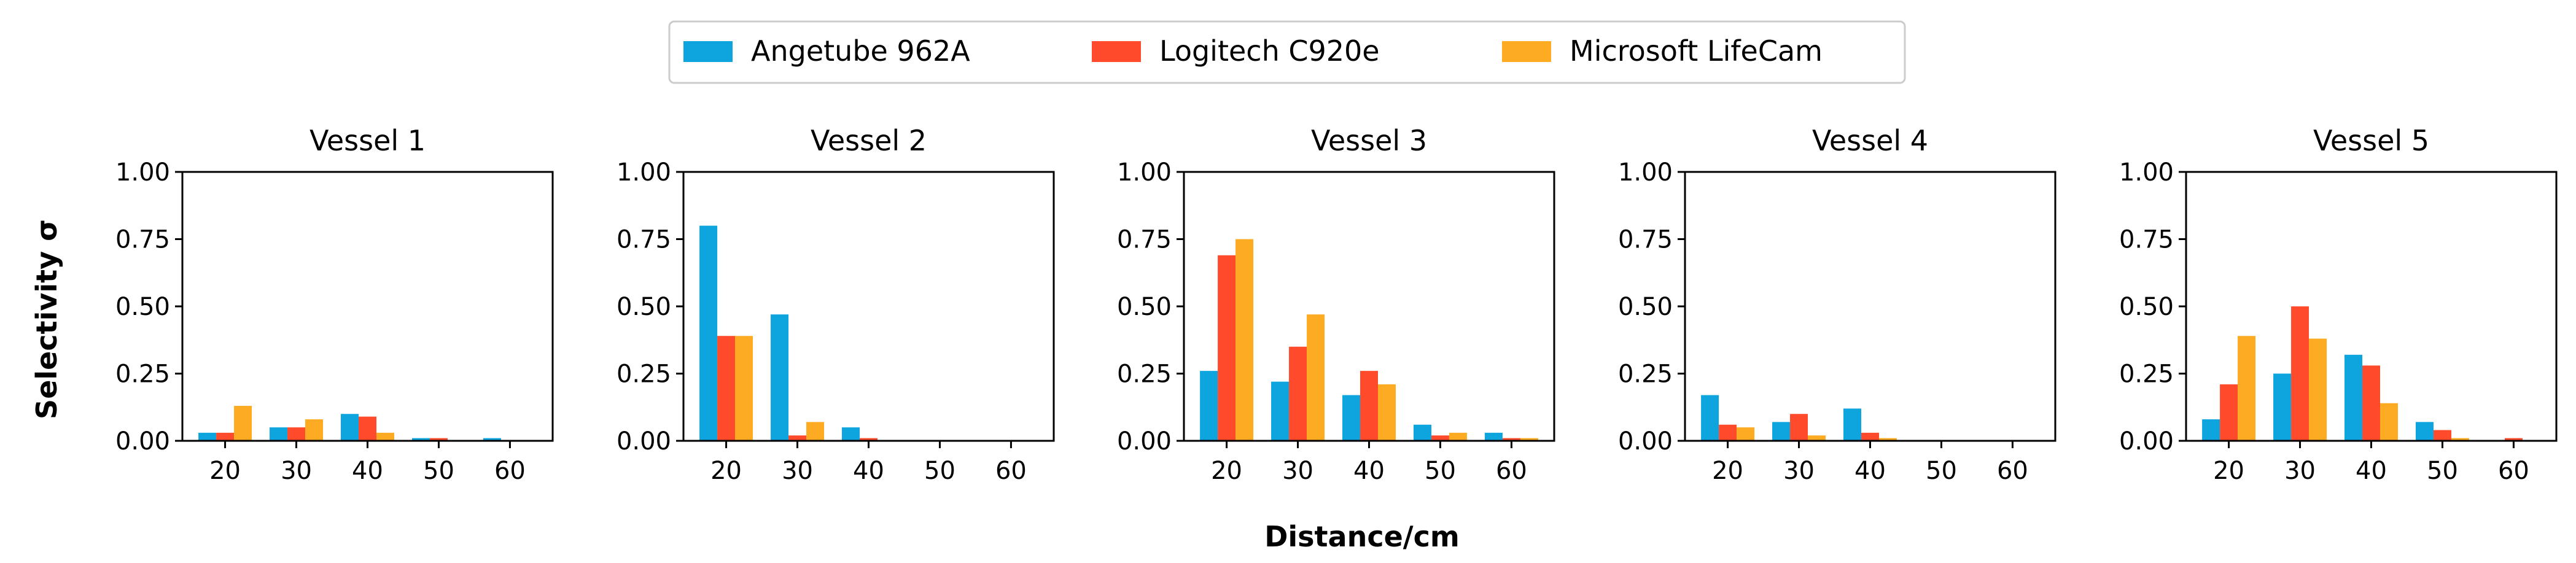 The width and height of the screenshot is (2576, 563). Describe the element at coordinates (2442, 435) in the screenshot. I see `bar-v5-s2-c4` at that location.